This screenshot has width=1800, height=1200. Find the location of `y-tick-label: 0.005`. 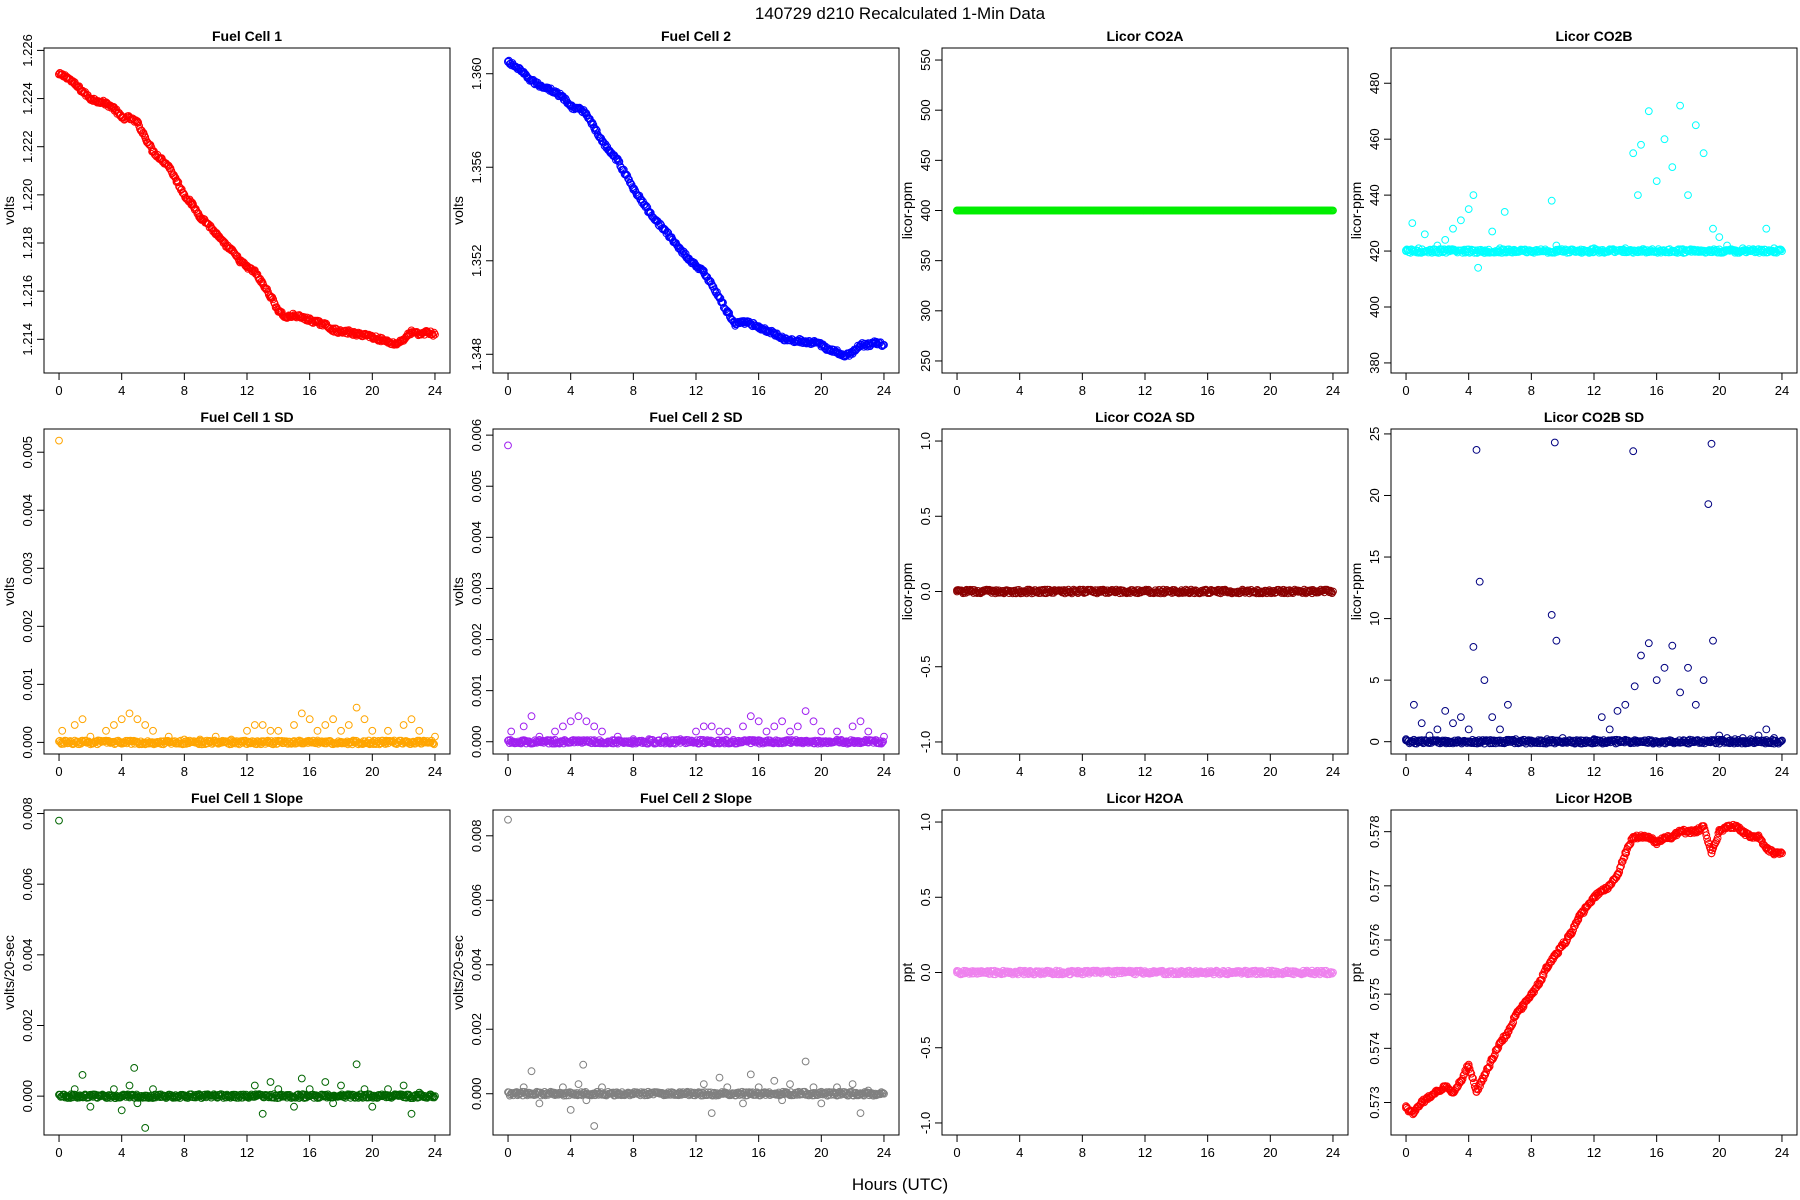

y-tick-label: 0.005 is located at coordinates (27, 452).